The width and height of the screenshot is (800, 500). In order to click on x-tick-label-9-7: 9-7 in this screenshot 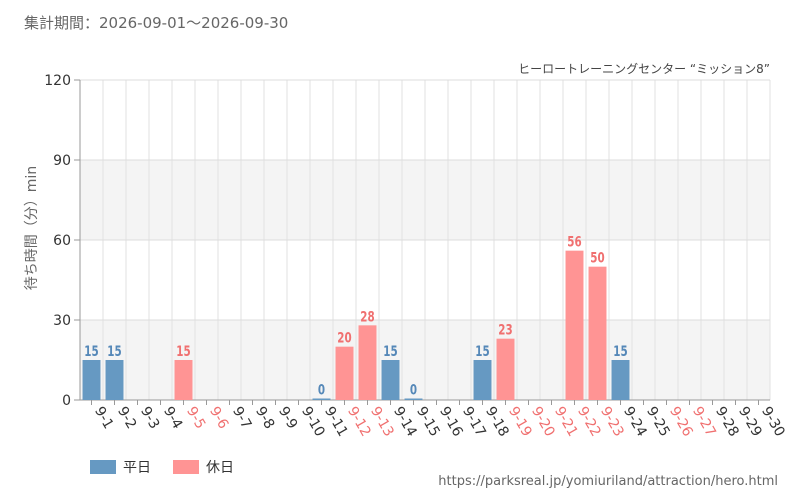, I will do `click(241, 418)`.